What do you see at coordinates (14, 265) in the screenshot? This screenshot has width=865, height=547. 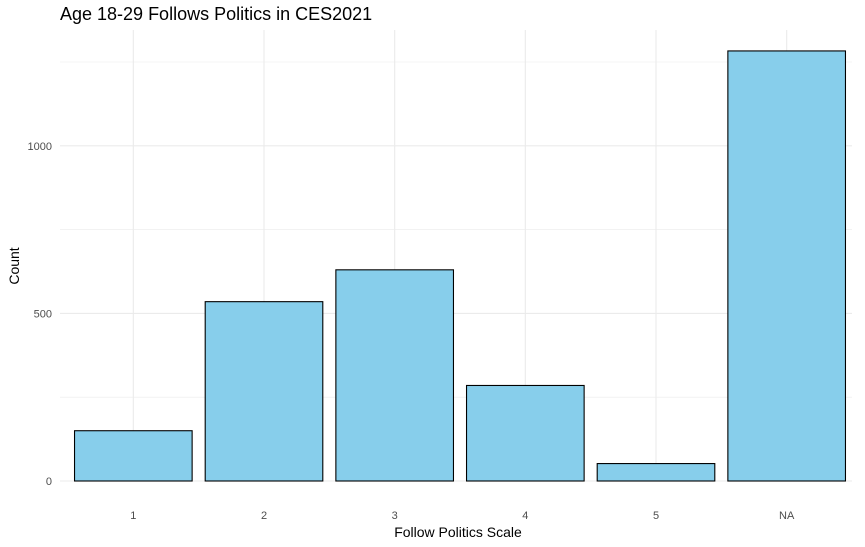 I see `y-axis-title: Count` at bounding box center [14, 265].